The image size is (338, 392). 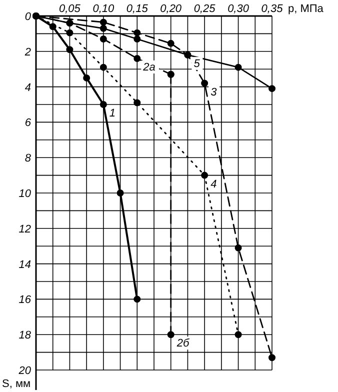 I want to click on x-tick-label: 0,20, so click(x=171, y=9).